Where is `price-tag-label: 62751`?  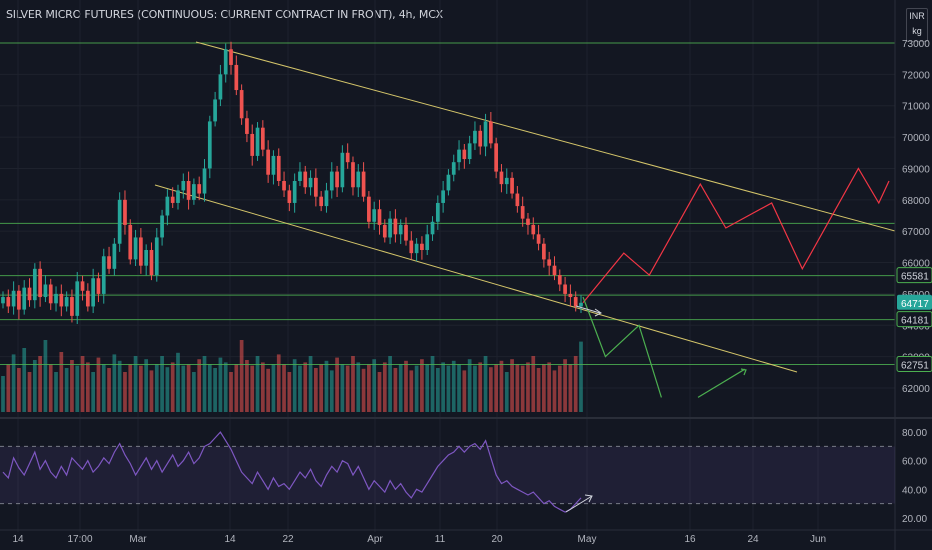 price-tag-label: 62751 is located at coordinates (915, 365).